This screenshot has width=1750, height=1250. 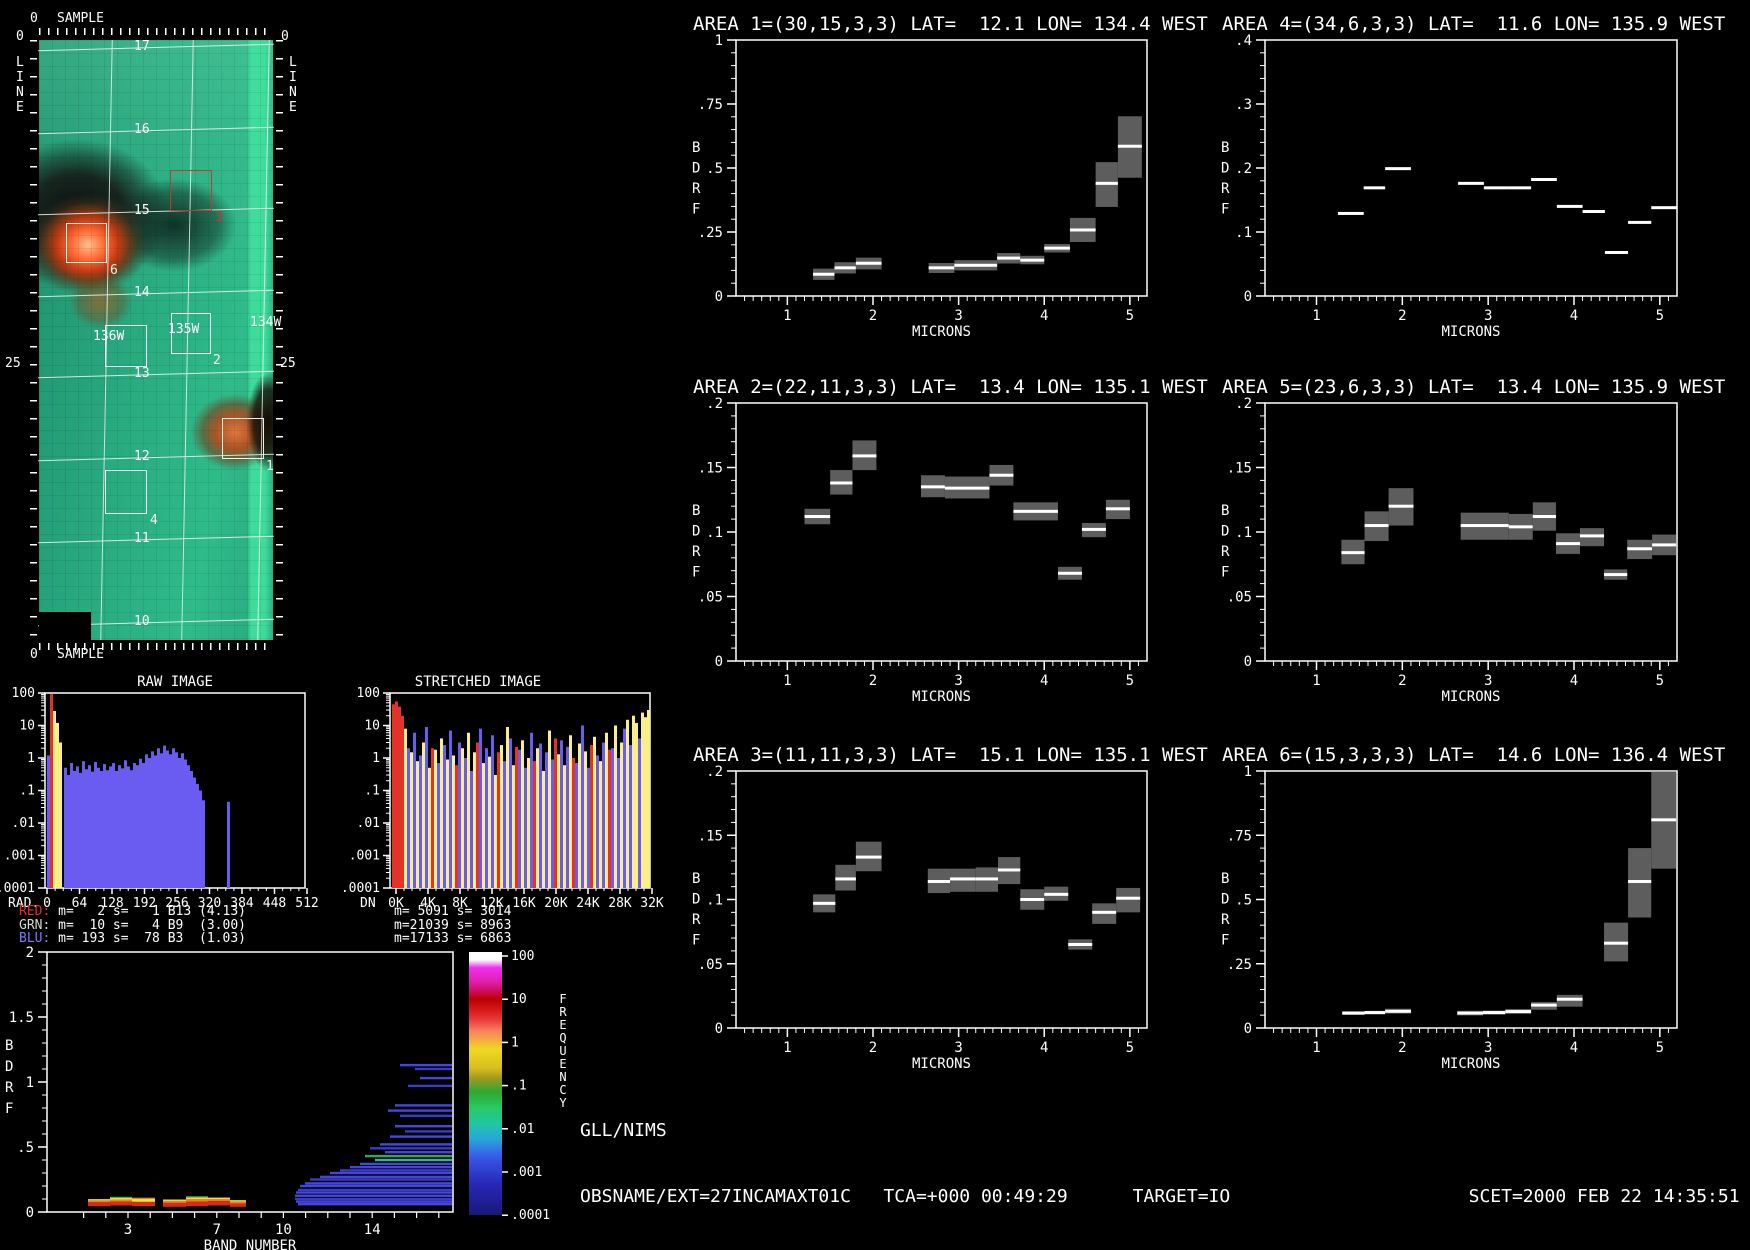 I want to click on map-area-label-4: 4, so click(x=154, y=520).